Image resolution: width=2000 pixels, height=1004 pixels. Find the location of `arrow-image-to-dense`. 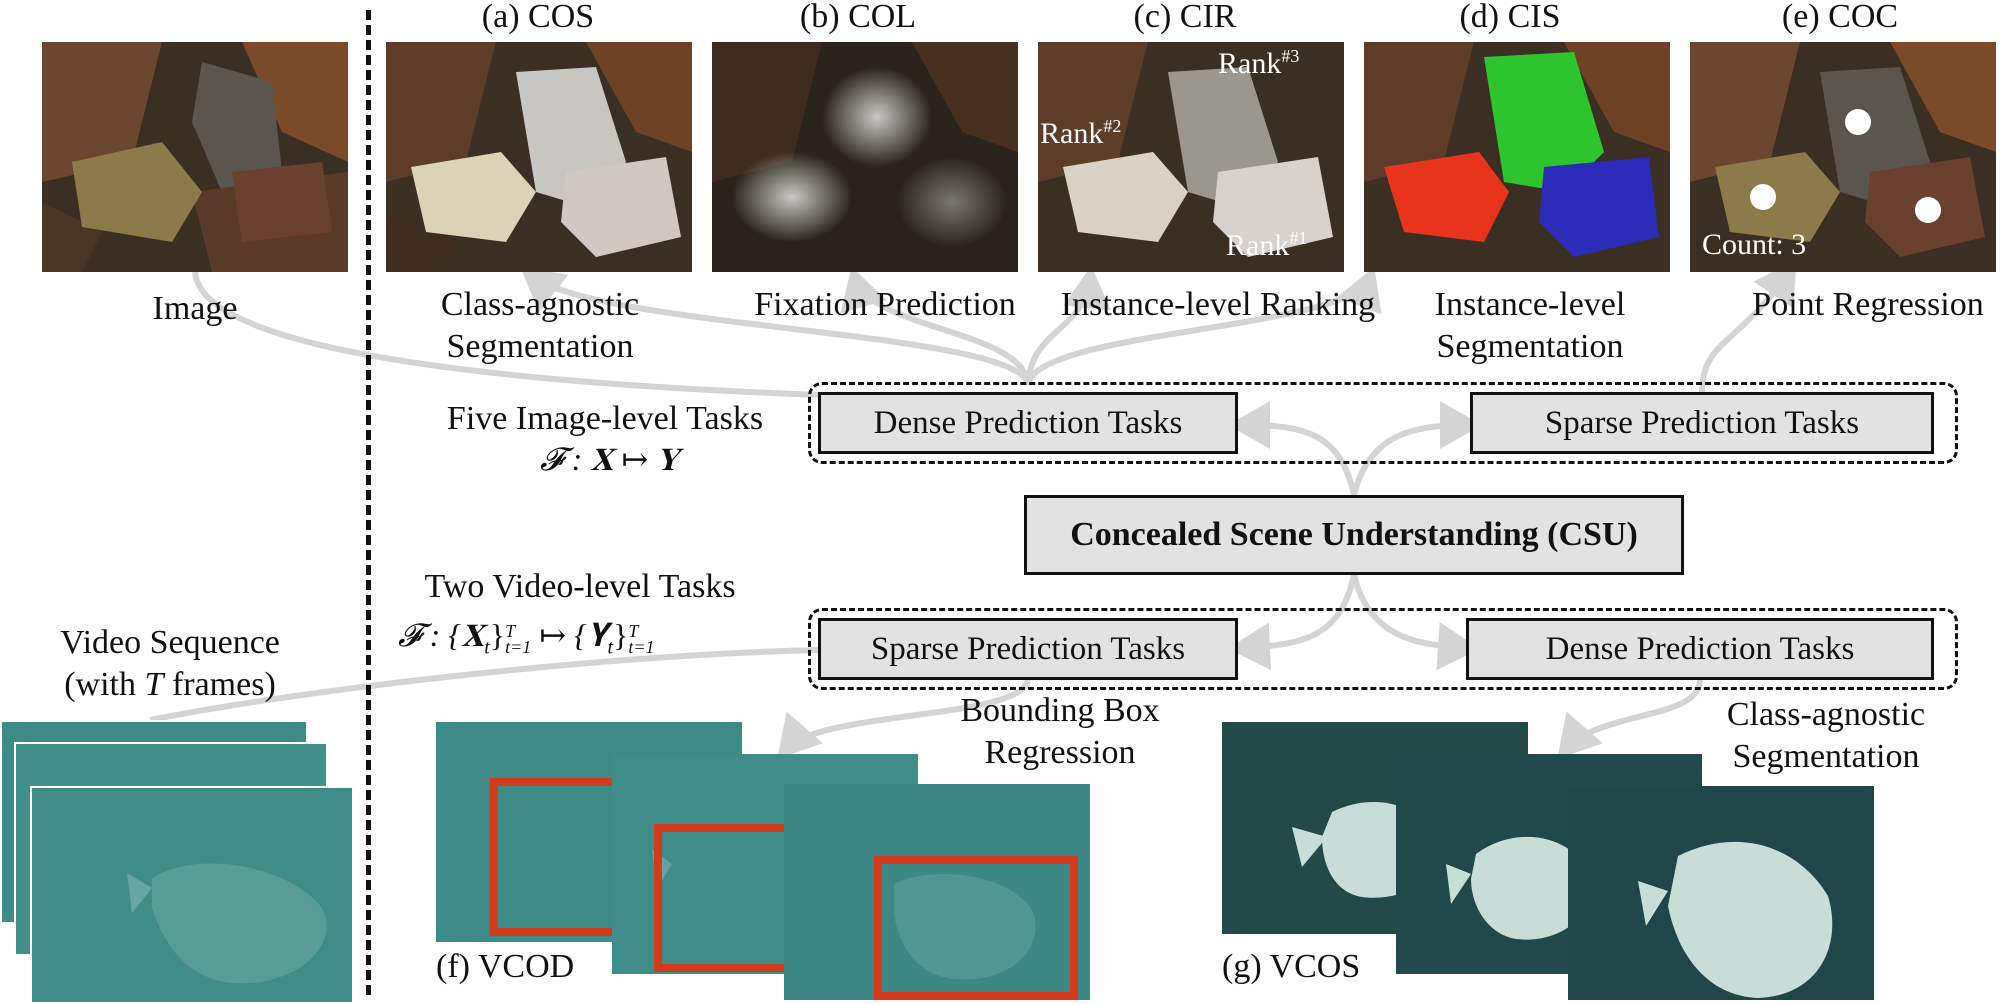

arrow-image-to-dense is located at coordinates (506, 334).